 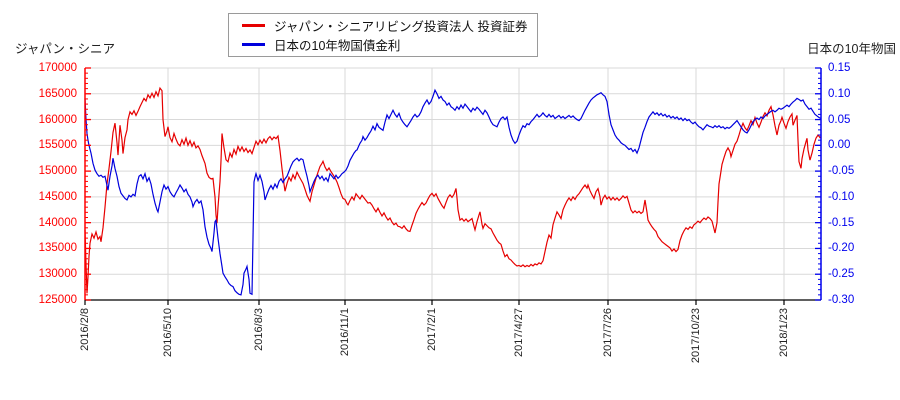 What do you see at coordinates (401, 26) in the screenshot?
I see `legend-label-price: ジャパン・シニアリビング投資法人 投資証券` at bounding box center [401, 26].